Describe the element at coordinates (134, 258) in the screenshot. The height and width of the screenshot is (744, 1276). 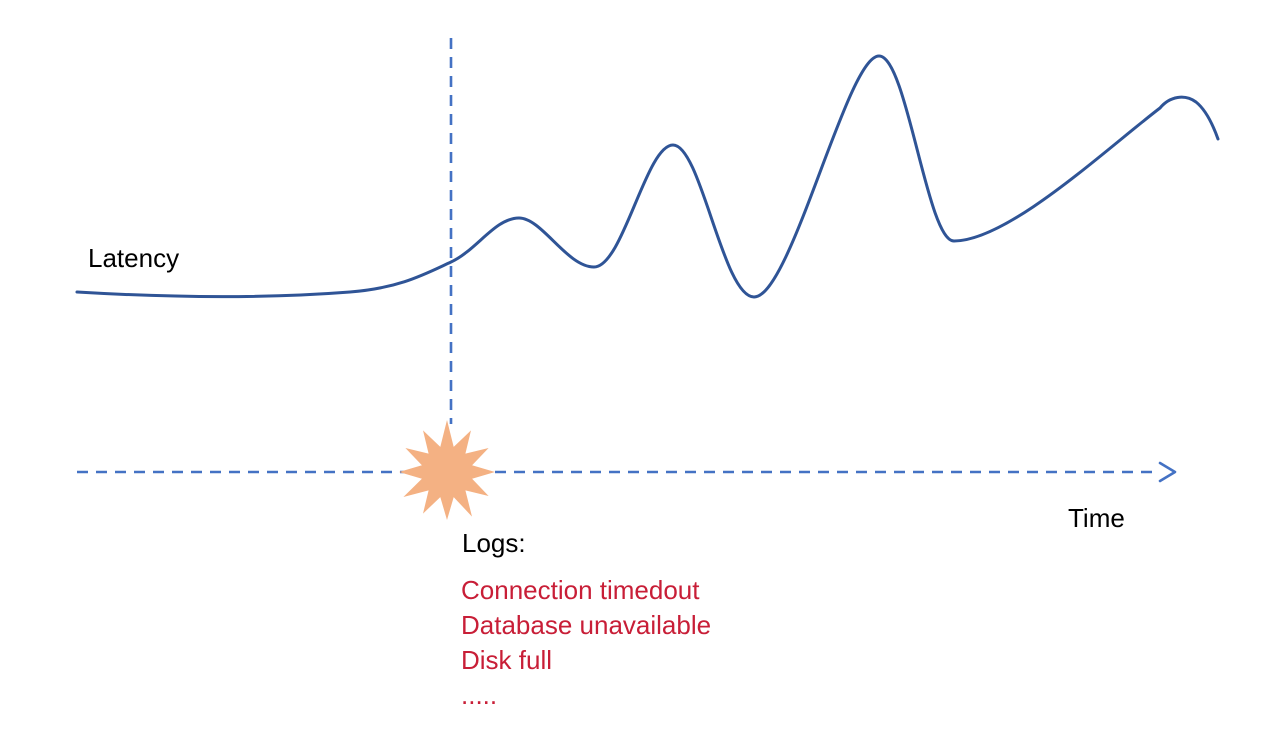
I see `latency-axis-label: Latency` at that location.